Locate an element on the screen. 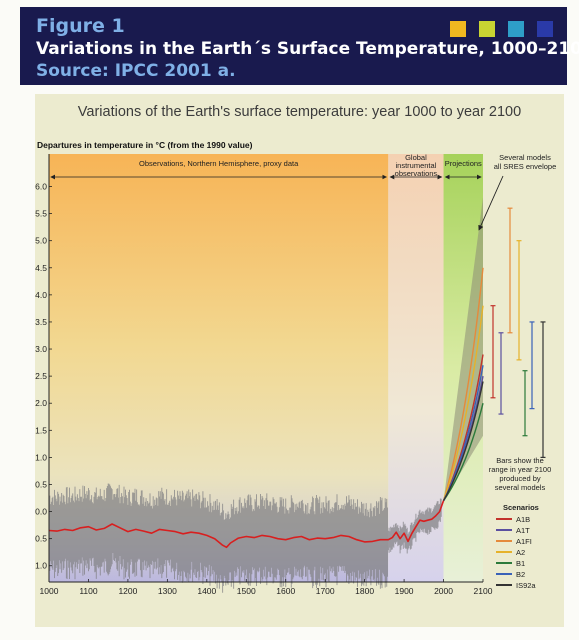 This screenshot has width=579, height=640. figure-source: Source: IPCC 2001 a. is located at coordinates (136, 71).